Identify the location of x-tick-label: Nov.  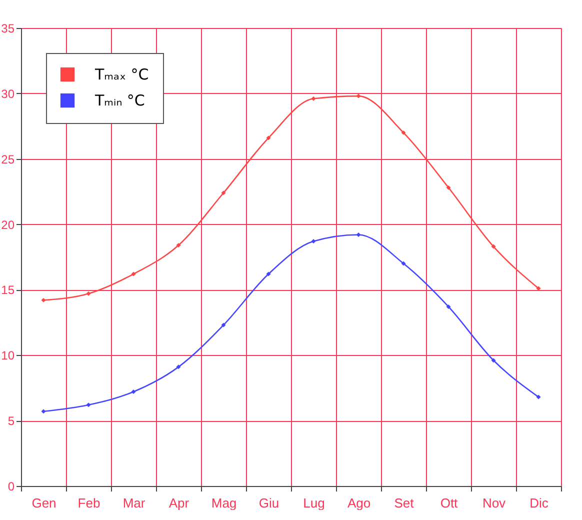
(494, 503).